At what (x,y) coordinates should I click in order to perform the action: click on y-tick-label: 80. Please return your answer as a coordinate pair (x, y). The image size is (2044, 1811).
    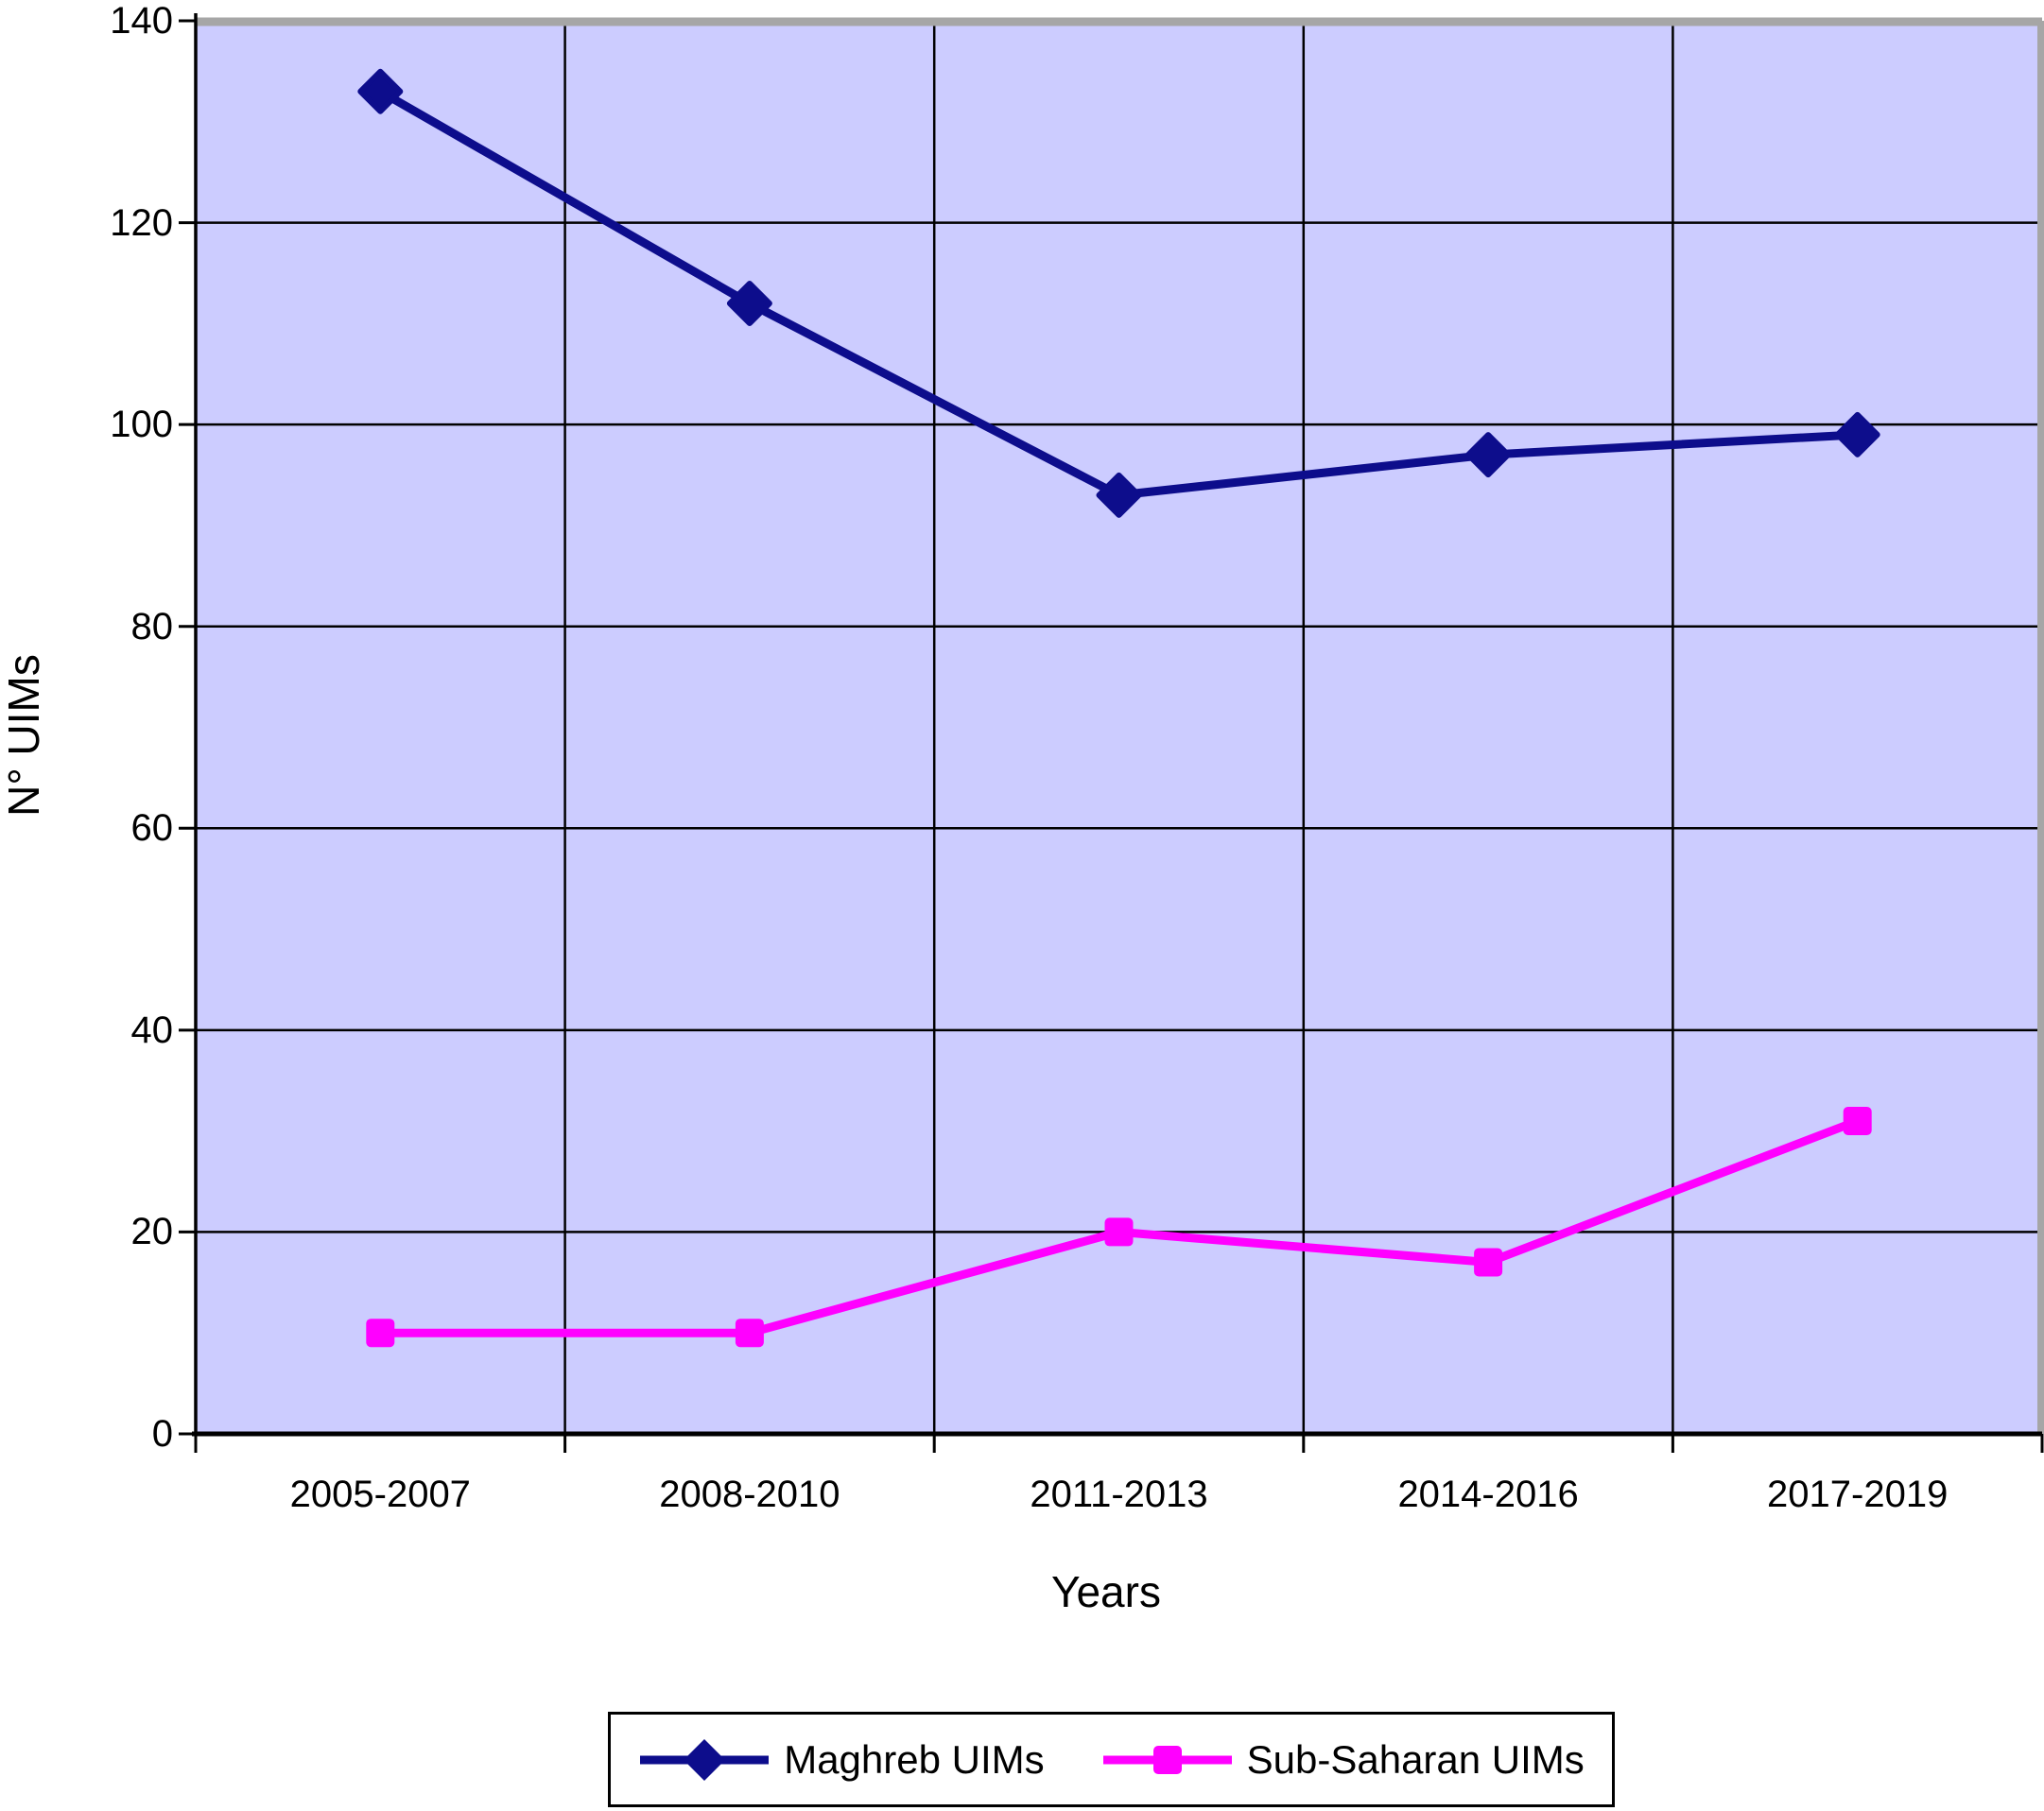
    Looking at the image, I should click on (152, 626).